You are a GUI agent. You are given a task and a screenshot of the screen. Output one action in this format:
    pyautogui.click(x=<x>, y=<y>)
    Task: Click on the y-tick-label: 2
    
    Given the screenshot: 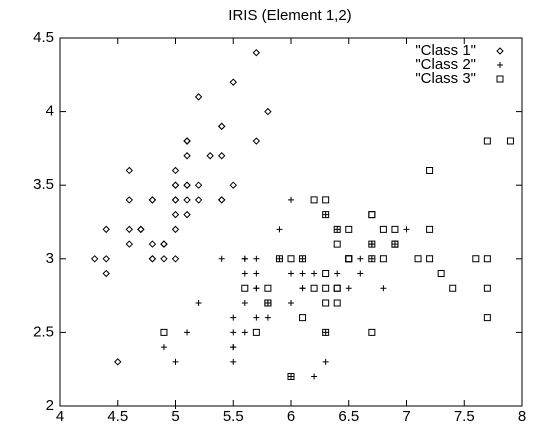 What is the action you would take?
    pyautogui.click(x=50, y=405)
    